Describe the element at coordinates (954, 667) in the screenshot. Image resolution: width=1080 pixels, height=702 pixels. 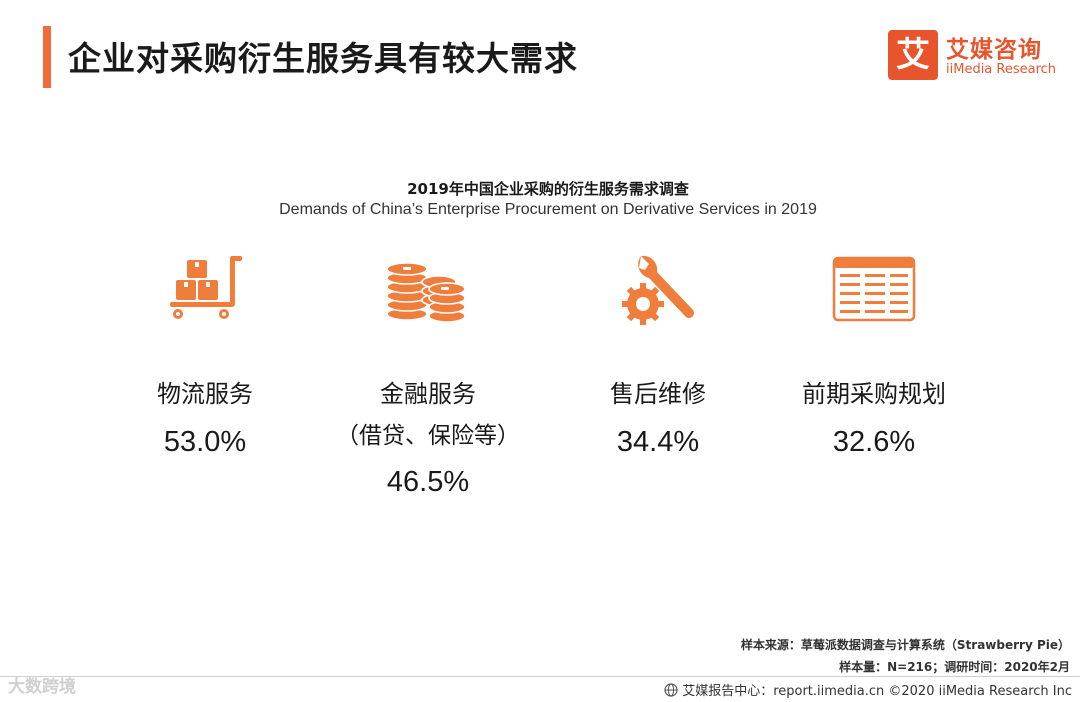
I see `sample-note: 样本量：N=216；调研时间：2020年2月` at that location.